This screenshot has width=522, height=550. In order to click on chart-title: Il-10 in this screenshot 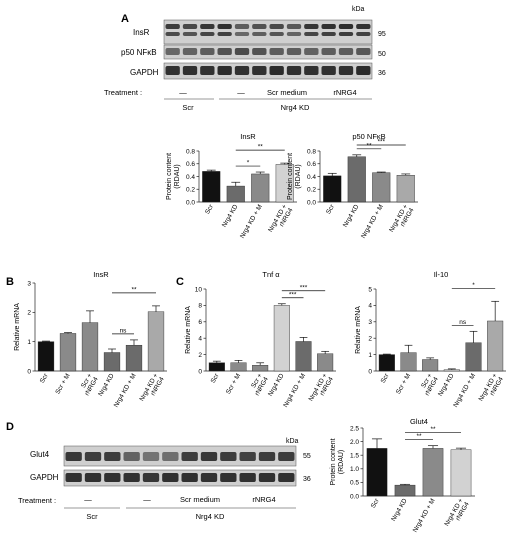, I will do `click(441, 274)`.